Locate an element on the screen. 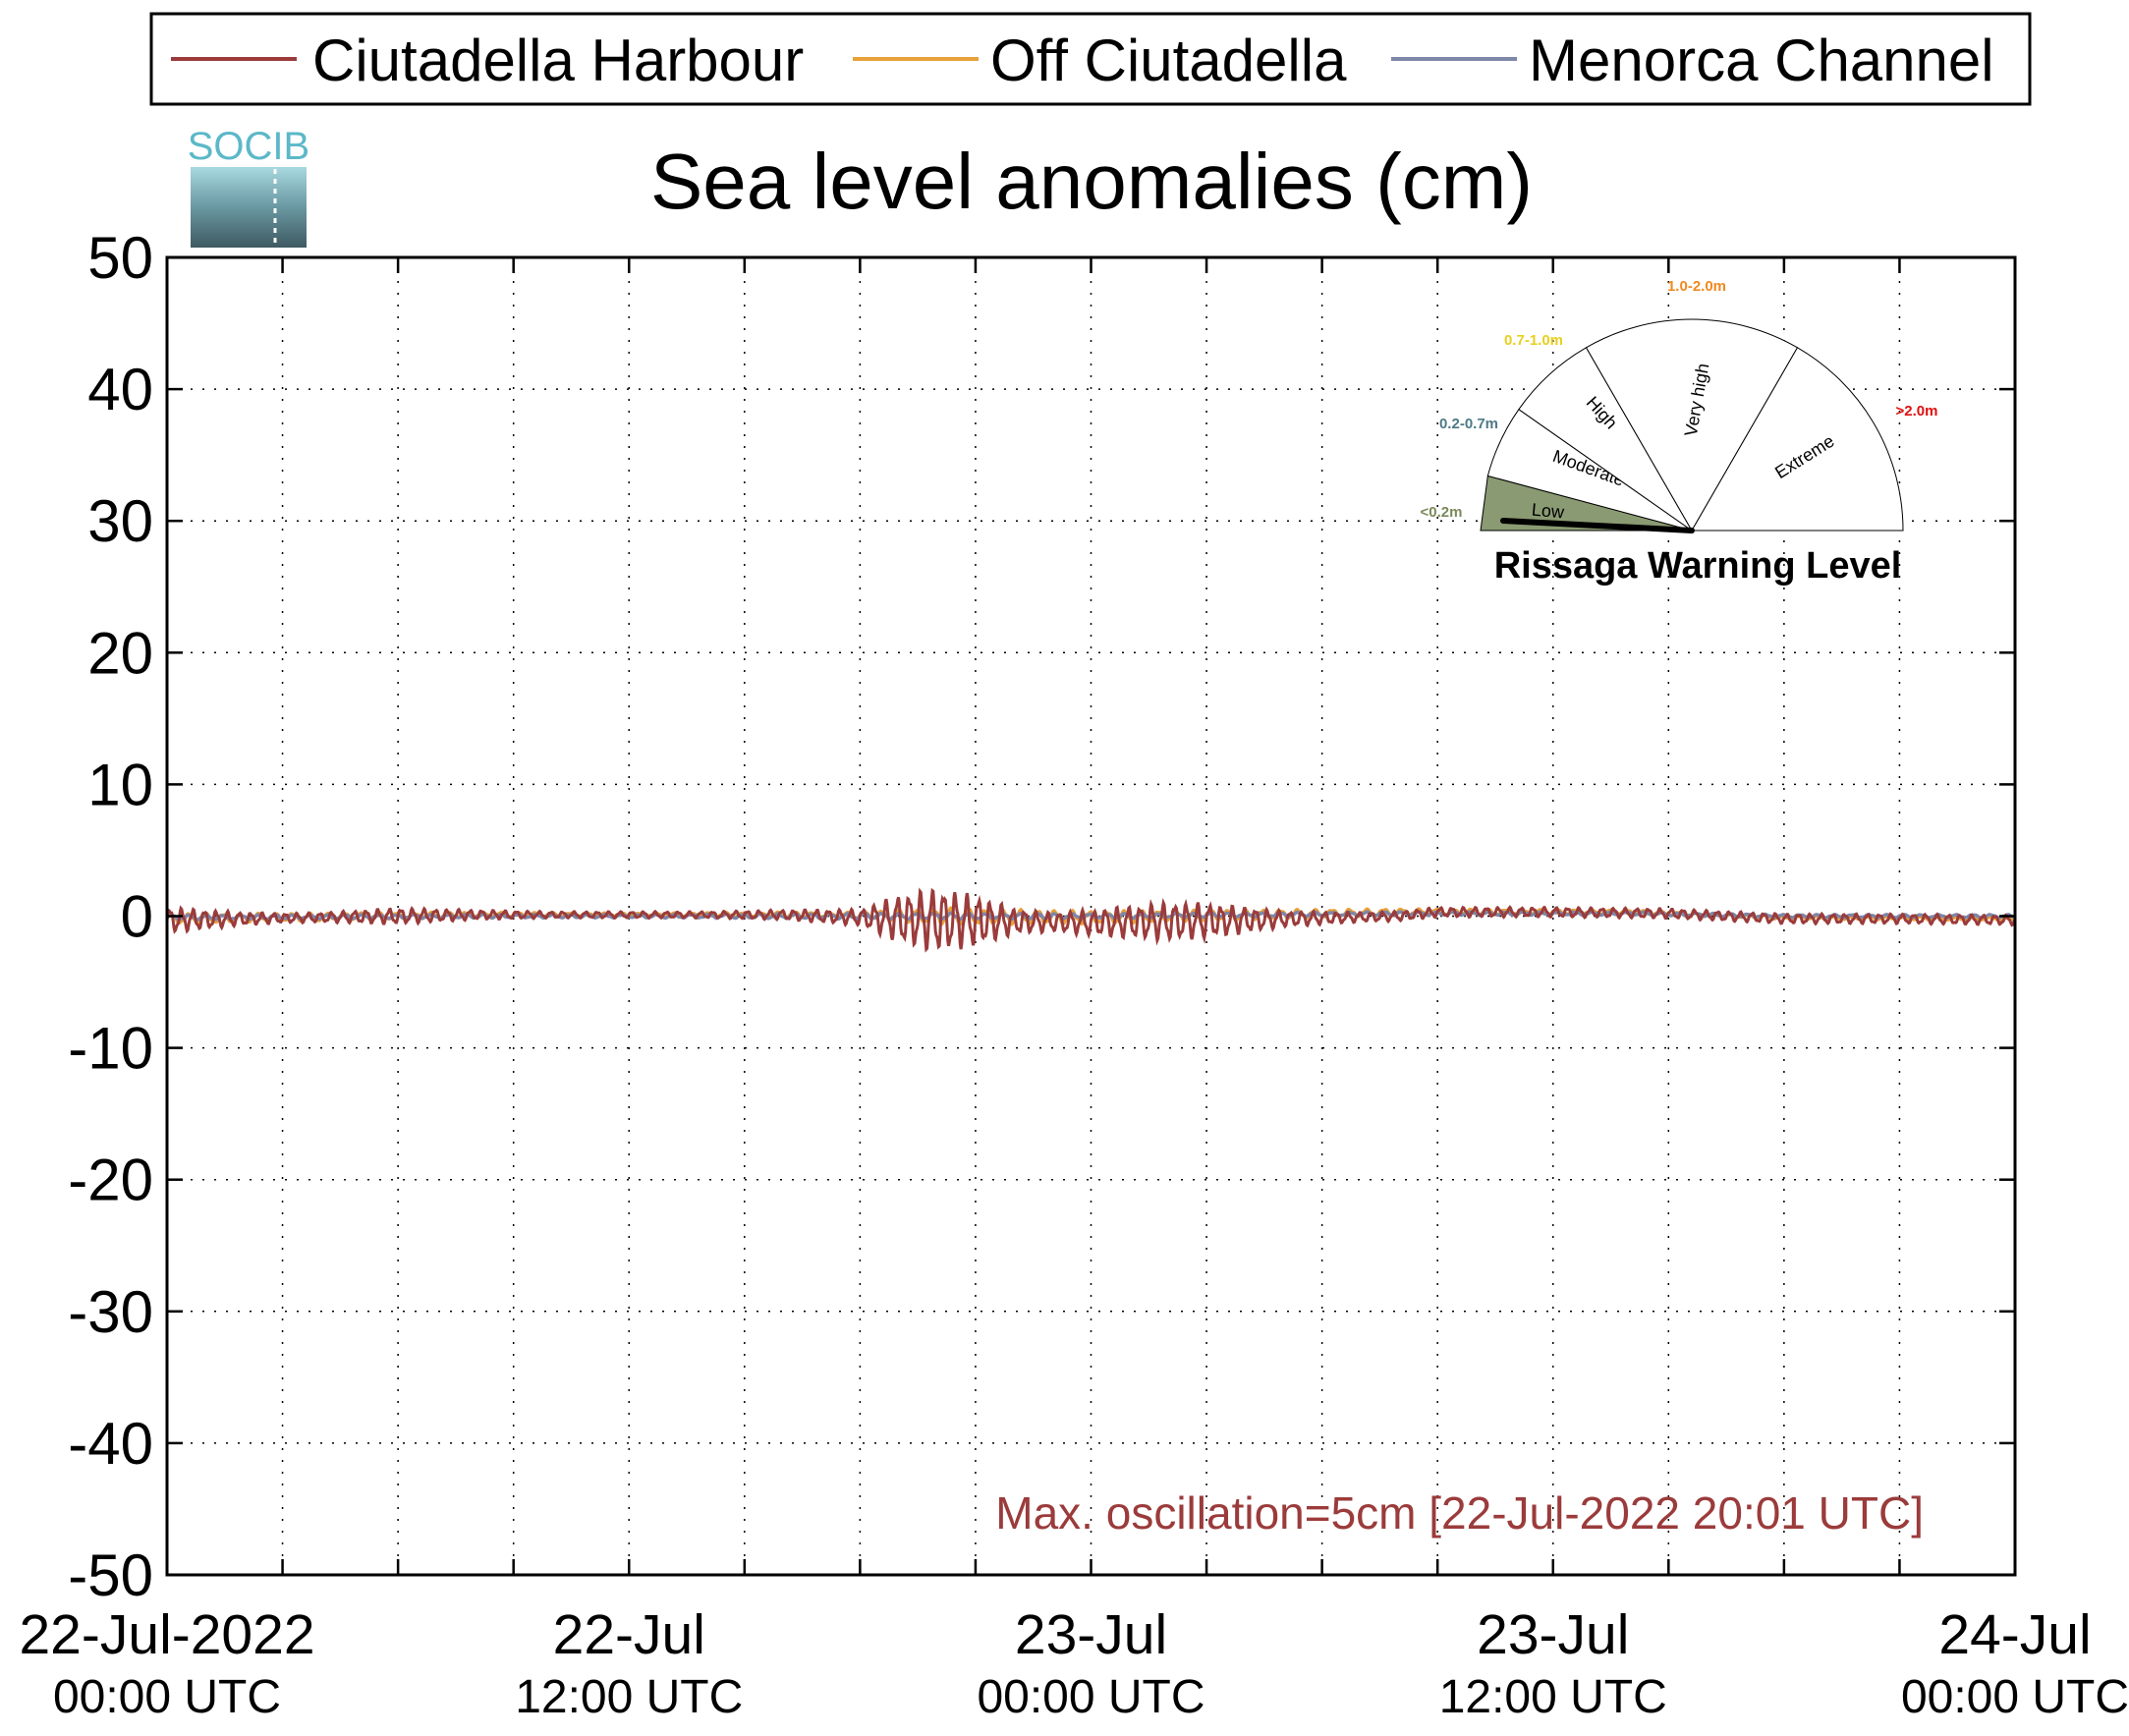 The height and width of the screenshot is (1736, 2129). series-group is located at coordinates (1091, 920).